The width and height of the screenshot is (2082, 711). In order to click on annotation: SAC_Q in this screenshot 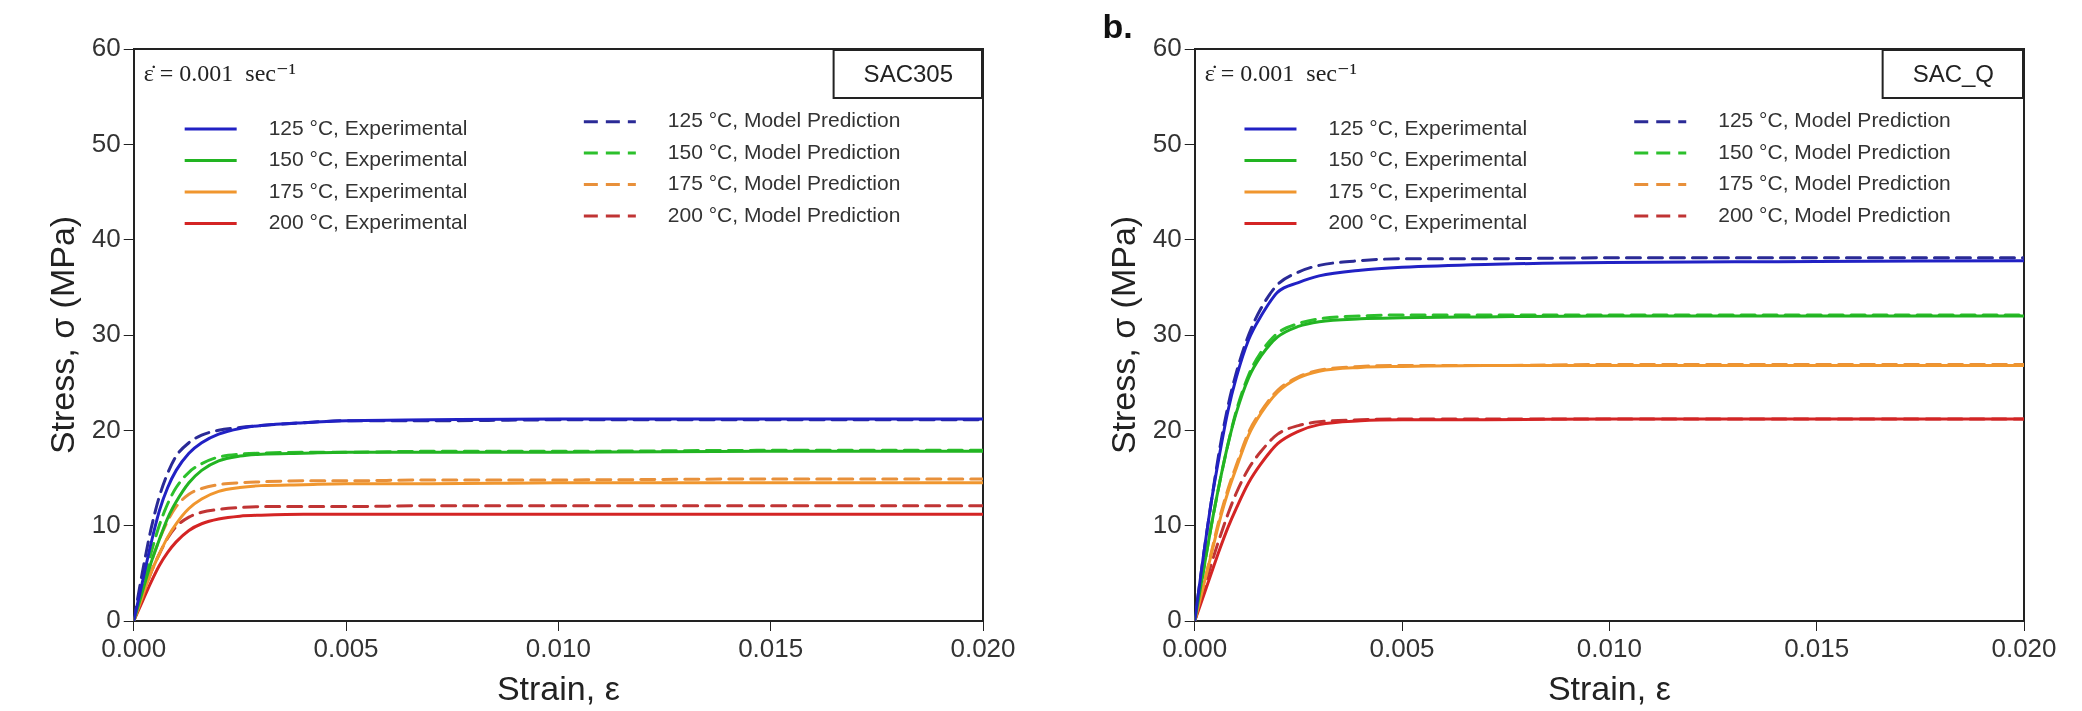, I will do `click(1953, 73)`.